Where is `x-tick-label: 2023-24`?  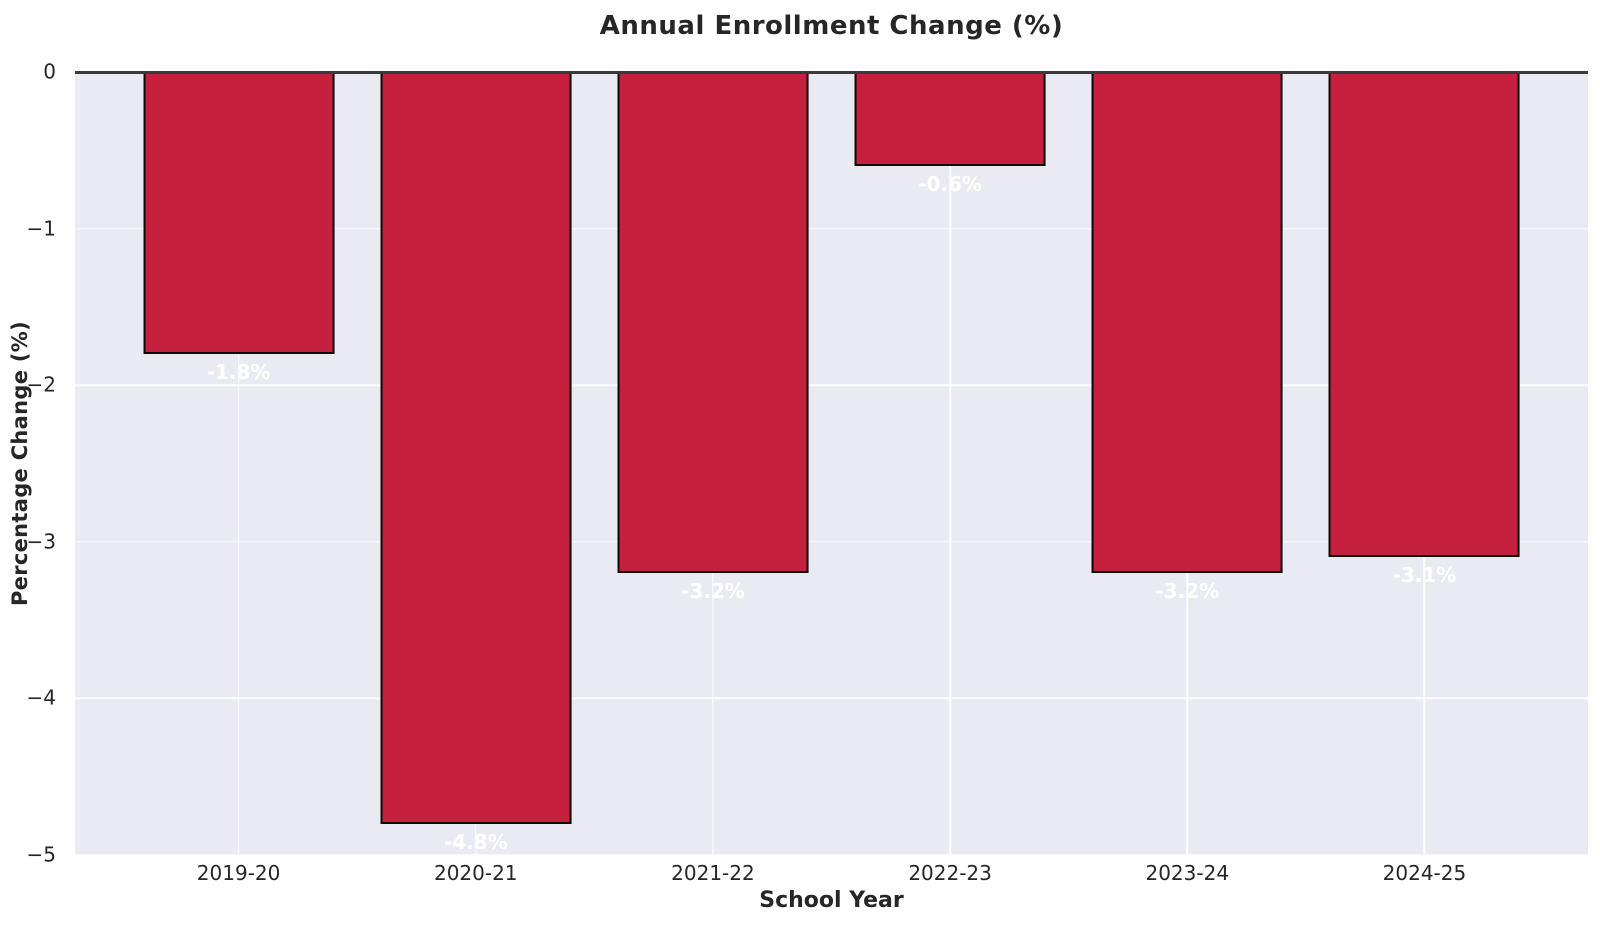 x-tick-label: 2023-24 is located at coordinates (1187, 873).